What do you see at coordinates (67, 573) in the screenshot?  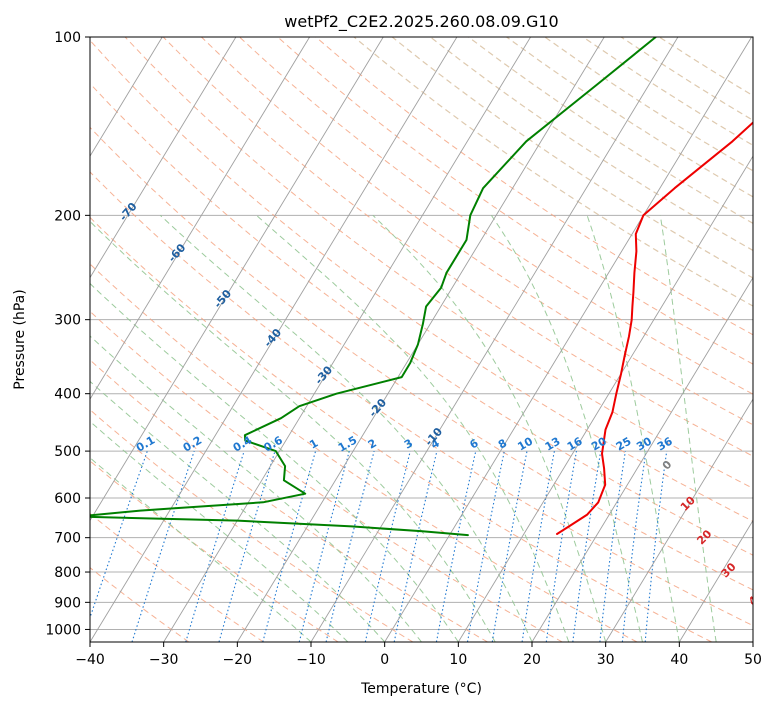 I see `y-tick-label: 800` at bounding box center [67, 573].